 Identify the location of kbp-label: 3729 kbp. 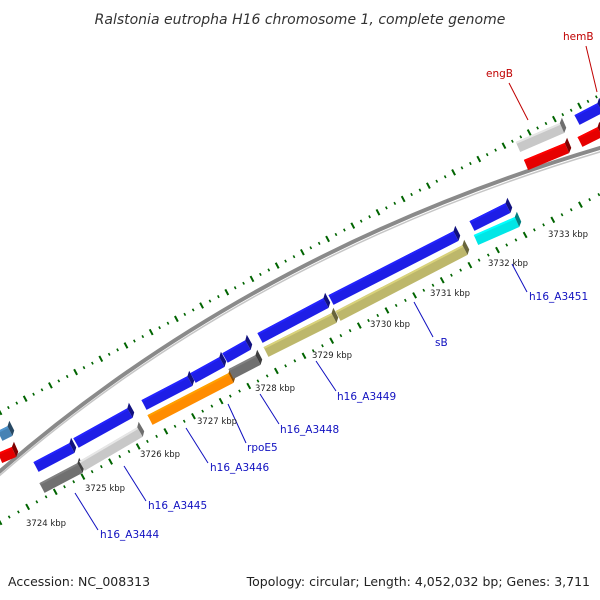
(332, 356).